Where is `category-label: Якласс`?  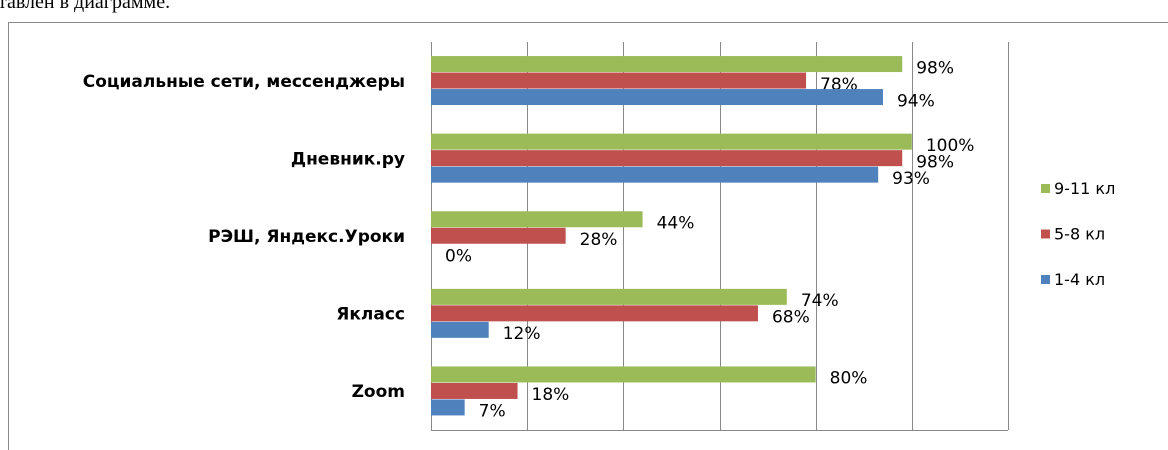
category-label: Якласс is located at coordinates (370, 315).